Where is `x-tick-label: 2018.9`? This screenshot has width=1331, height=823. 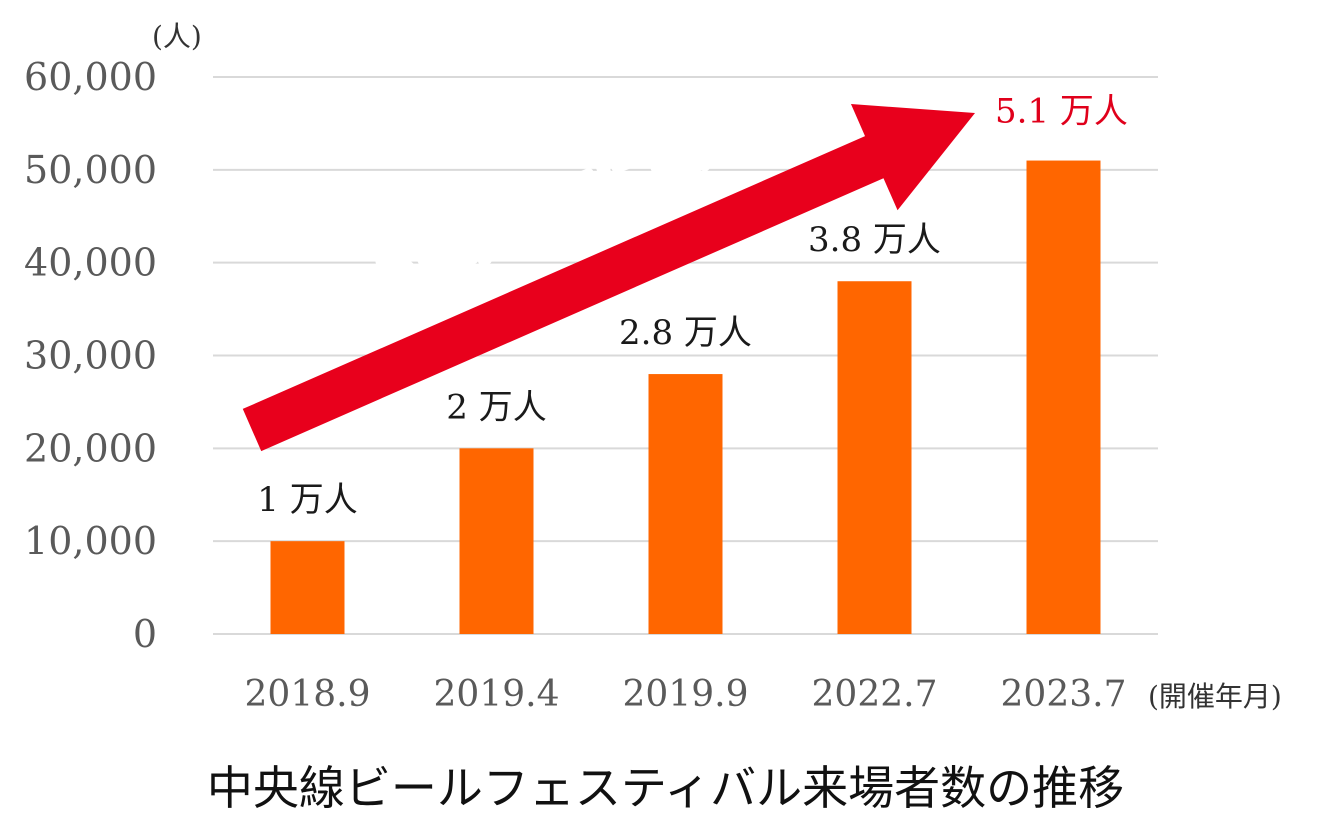
x-tick-label: 2018.9 is located at coordinates (308, 694).